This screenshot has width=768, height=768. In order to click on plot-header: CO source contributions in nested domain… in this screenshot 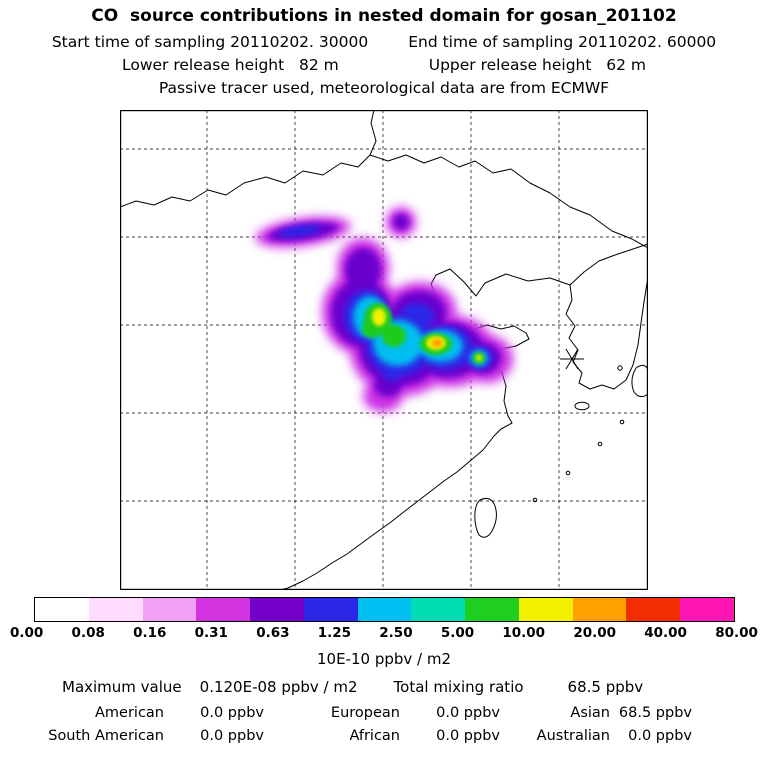, I will do `click(384, 48)`.